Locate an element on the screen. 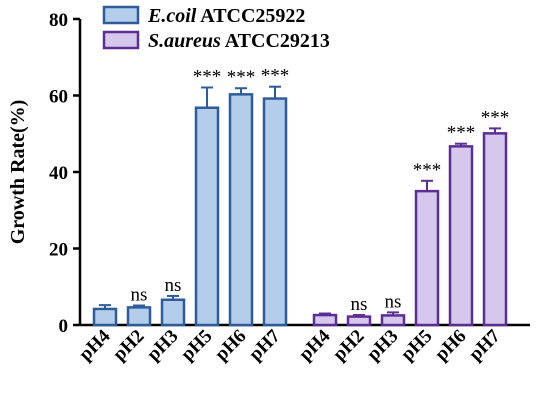 The width and height of the screenshot is (550, 400). y-tick-label: 60 is located at coordinates (58, 97).